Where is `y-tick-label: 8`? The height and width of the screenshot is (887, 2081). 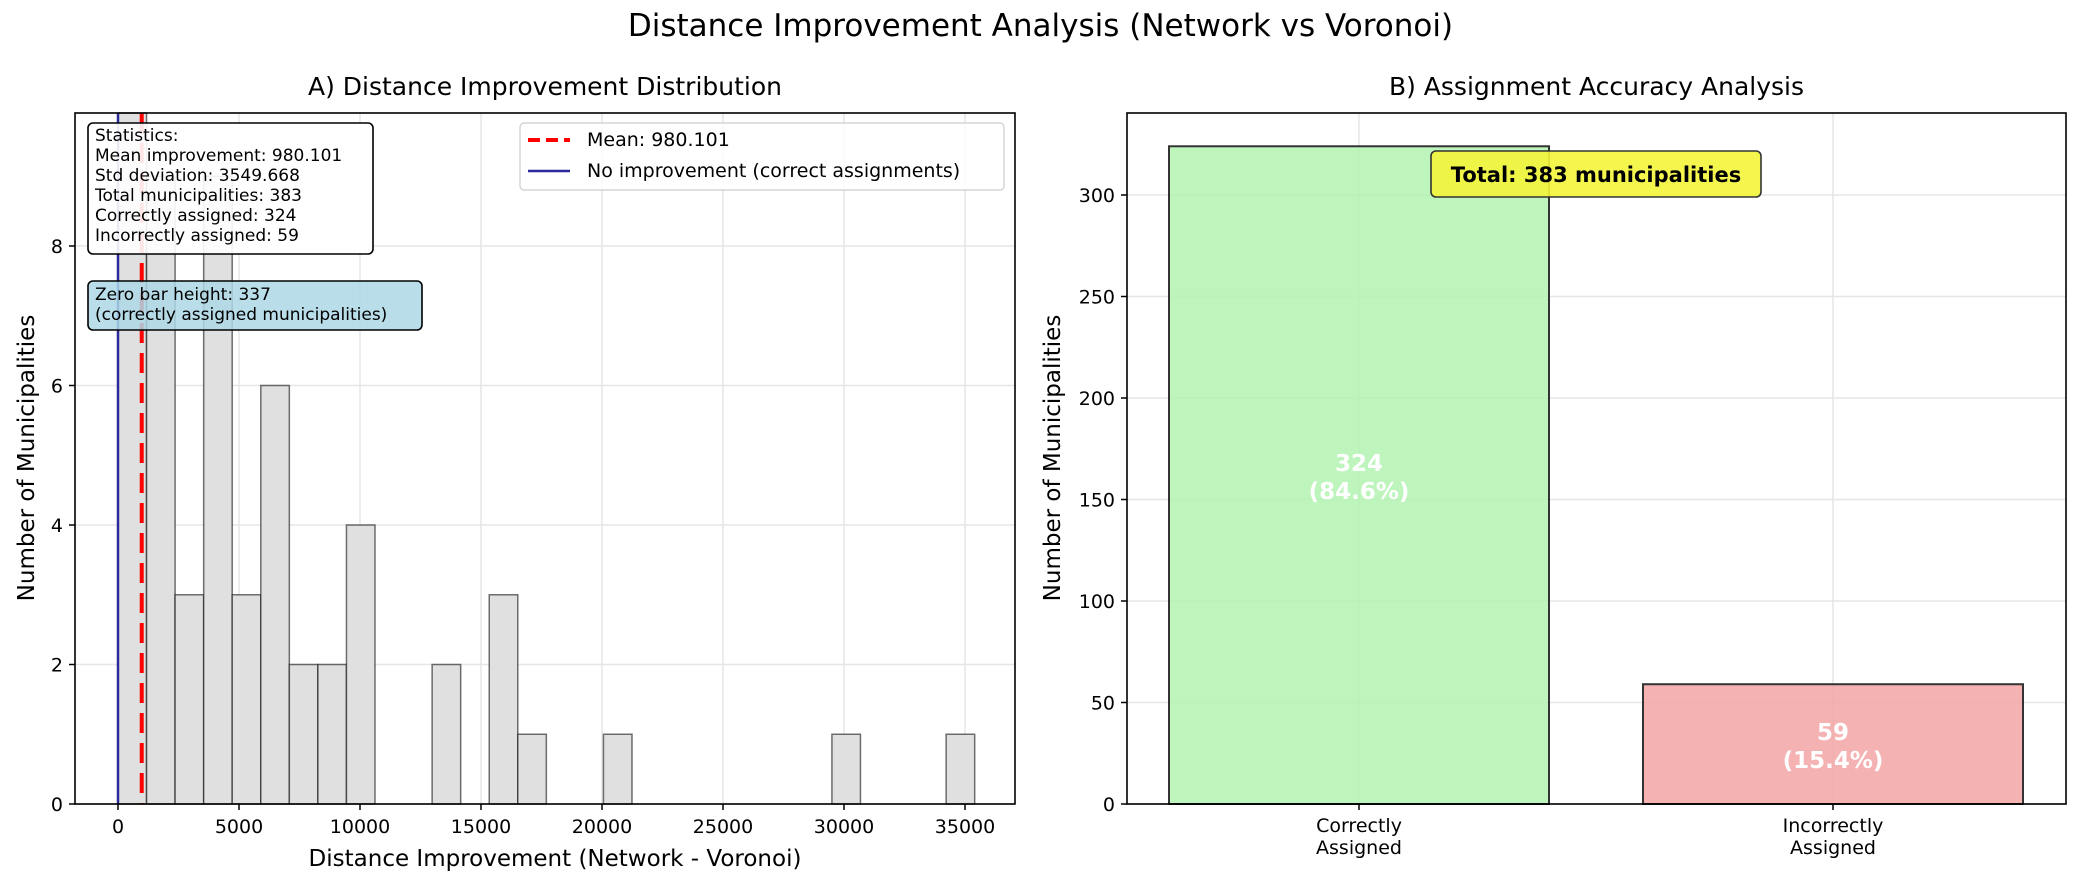 y-tick-label: 8 is located at coordinates (57, 247).